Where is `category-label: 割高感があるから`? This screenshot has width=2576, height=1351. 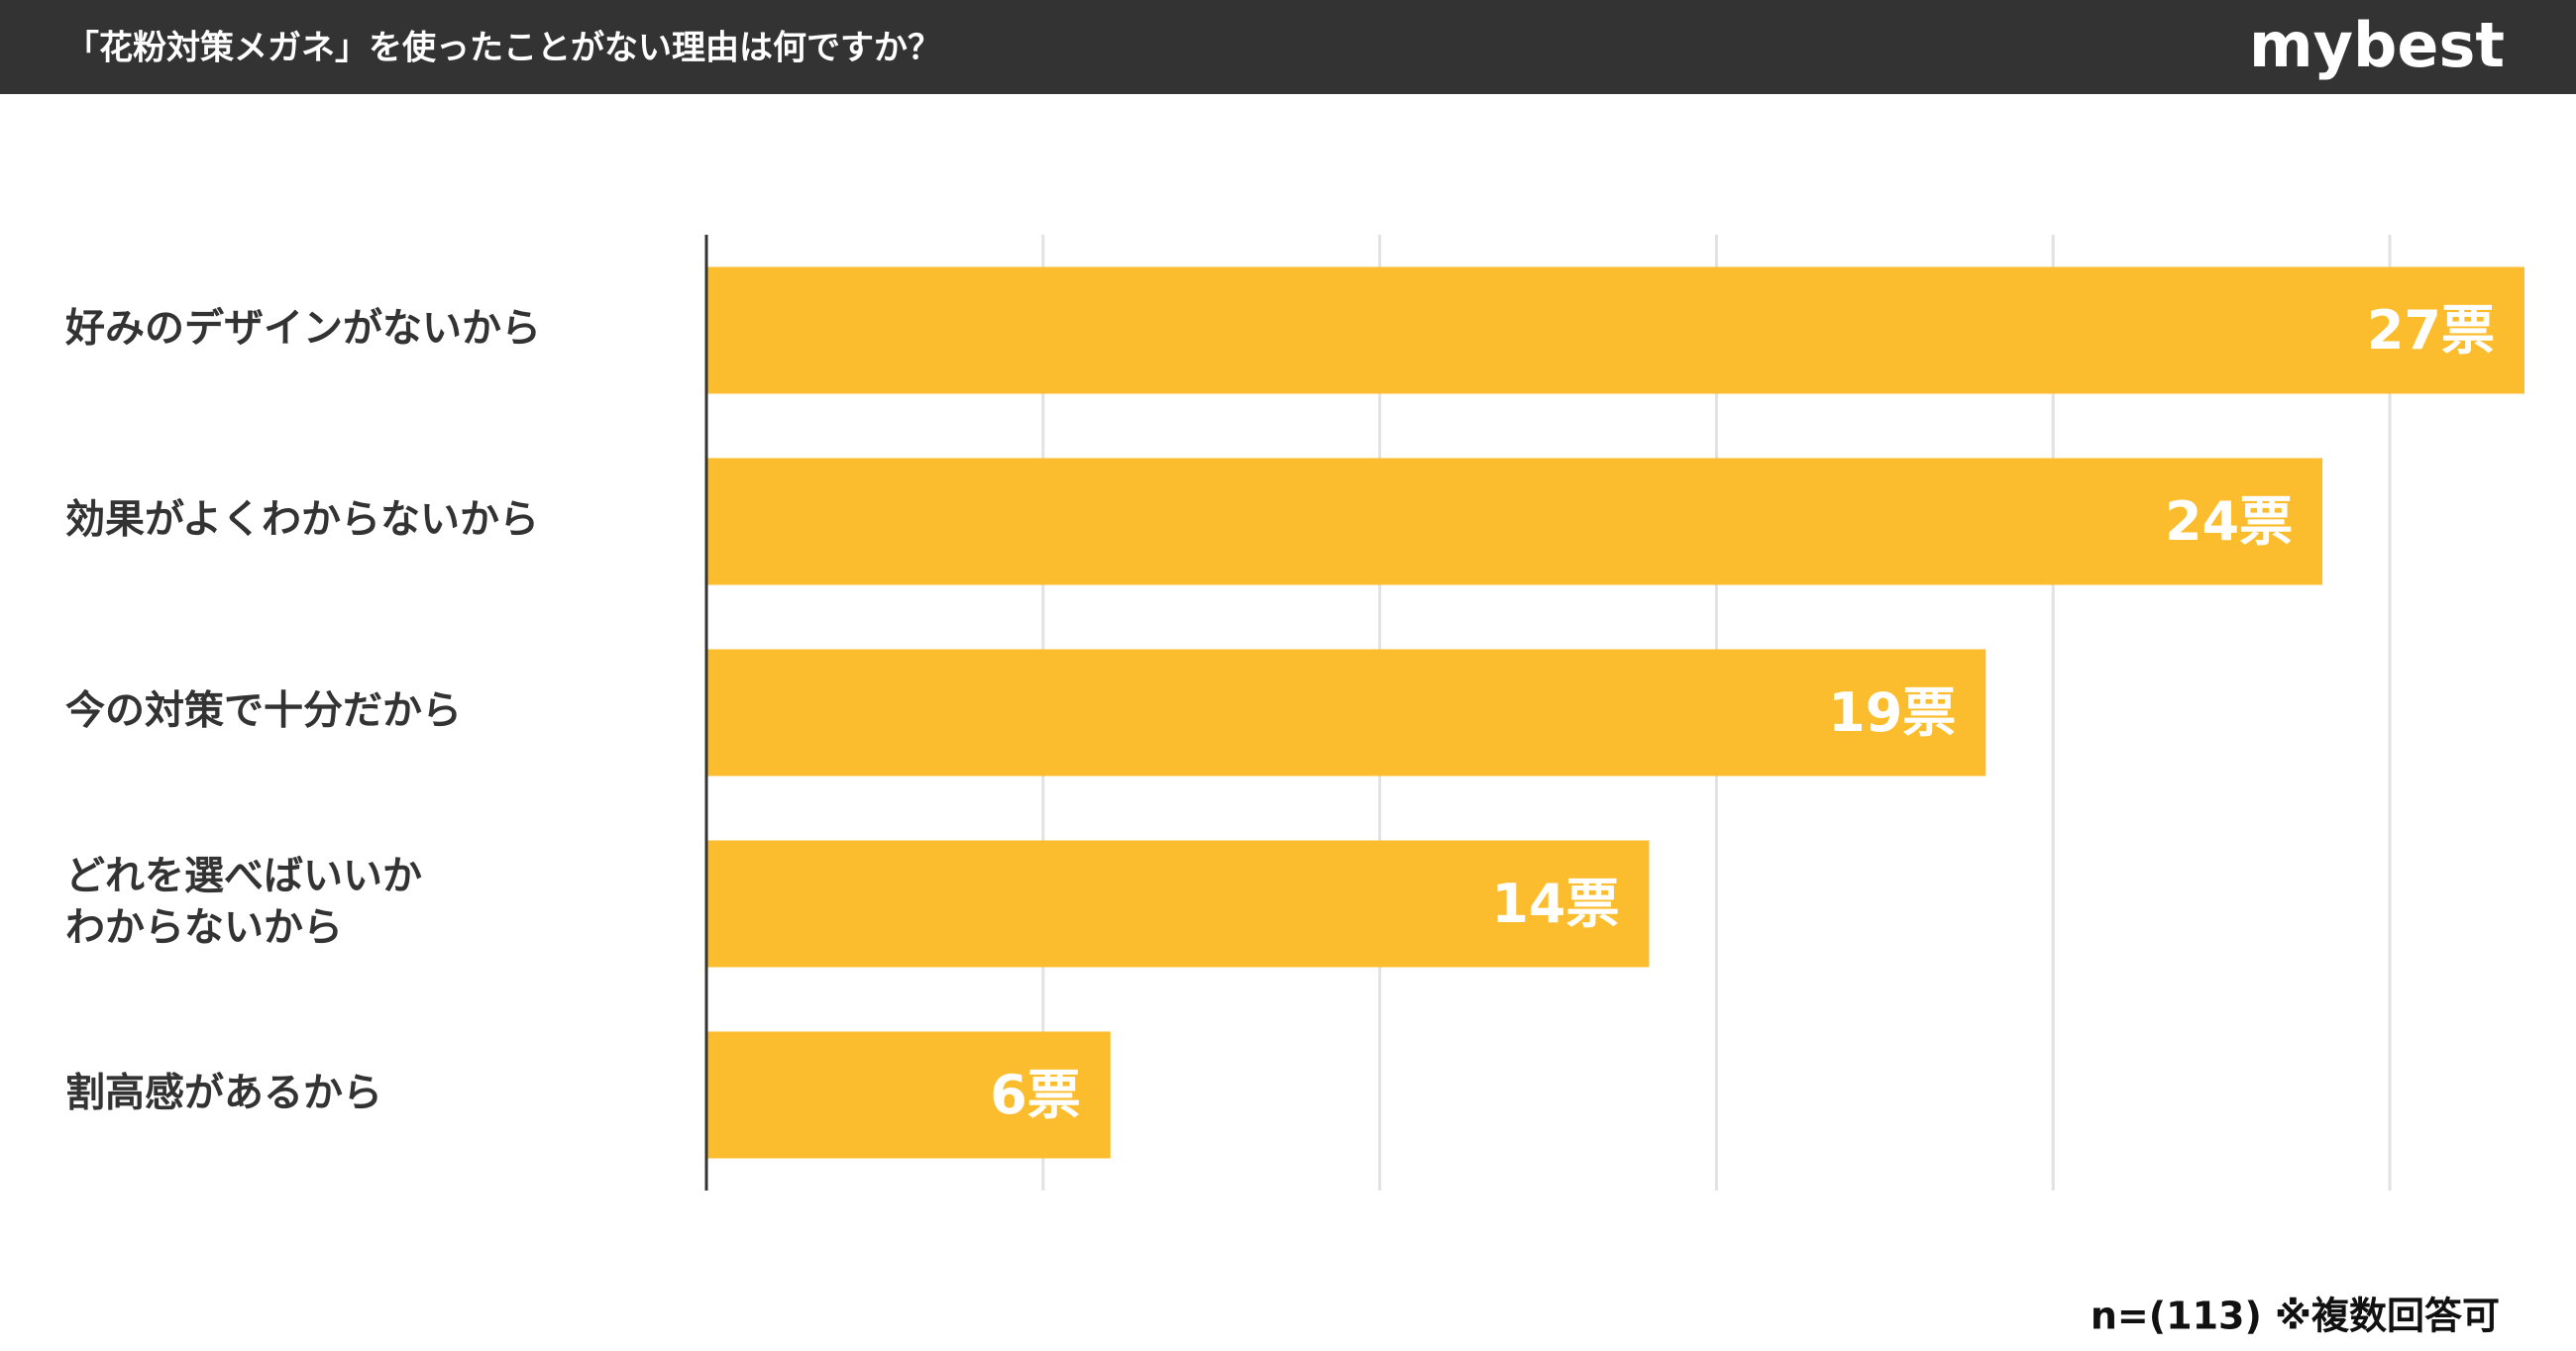
category-label: 割高感があるから is located at coordinates (224, 1093).